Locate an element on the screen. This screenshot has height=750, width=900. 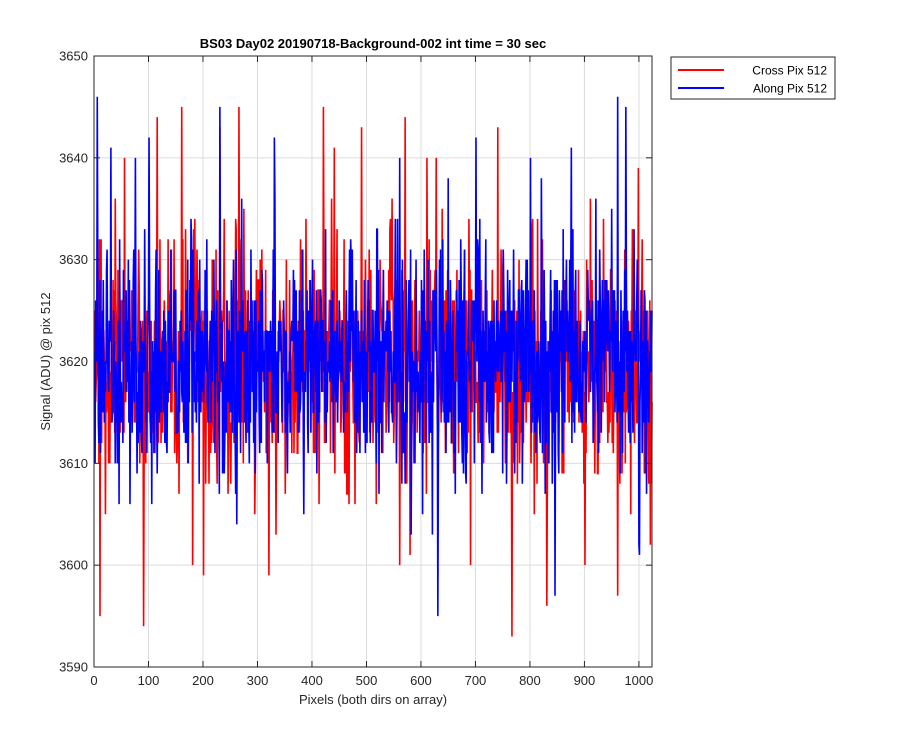
legend-box is located at coordinates (753, 78).